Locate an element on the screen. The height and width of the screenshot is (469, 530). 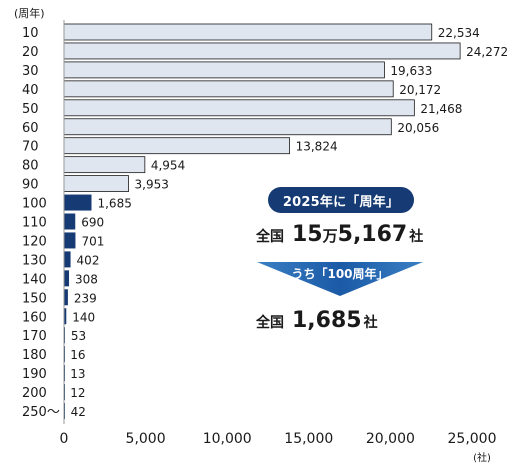
category-label: 250～ is located at coordinates (41, 412).